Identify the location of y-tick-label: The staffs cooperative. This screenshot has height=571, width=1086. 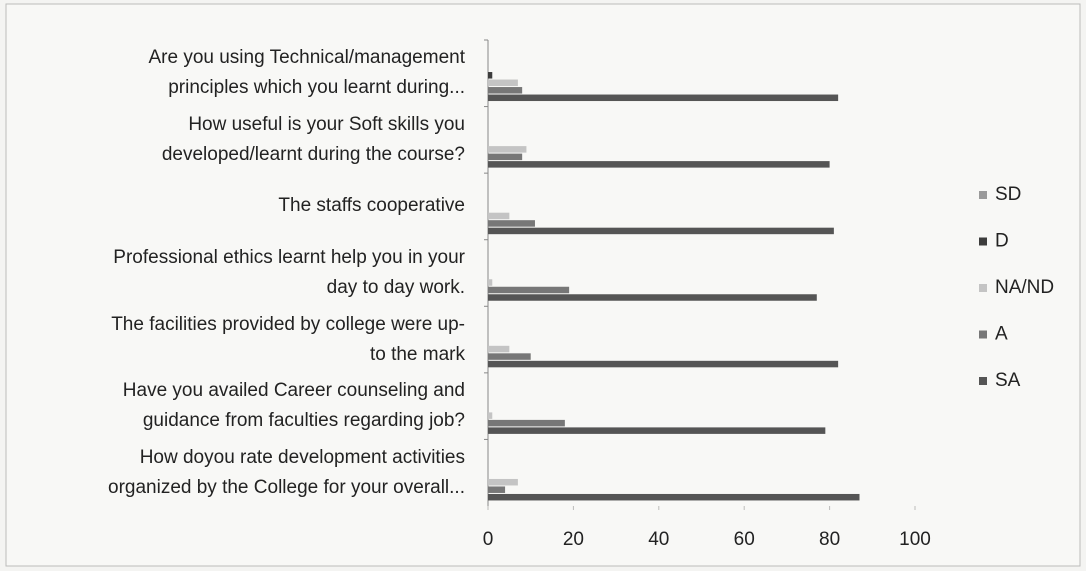
(371, 206).